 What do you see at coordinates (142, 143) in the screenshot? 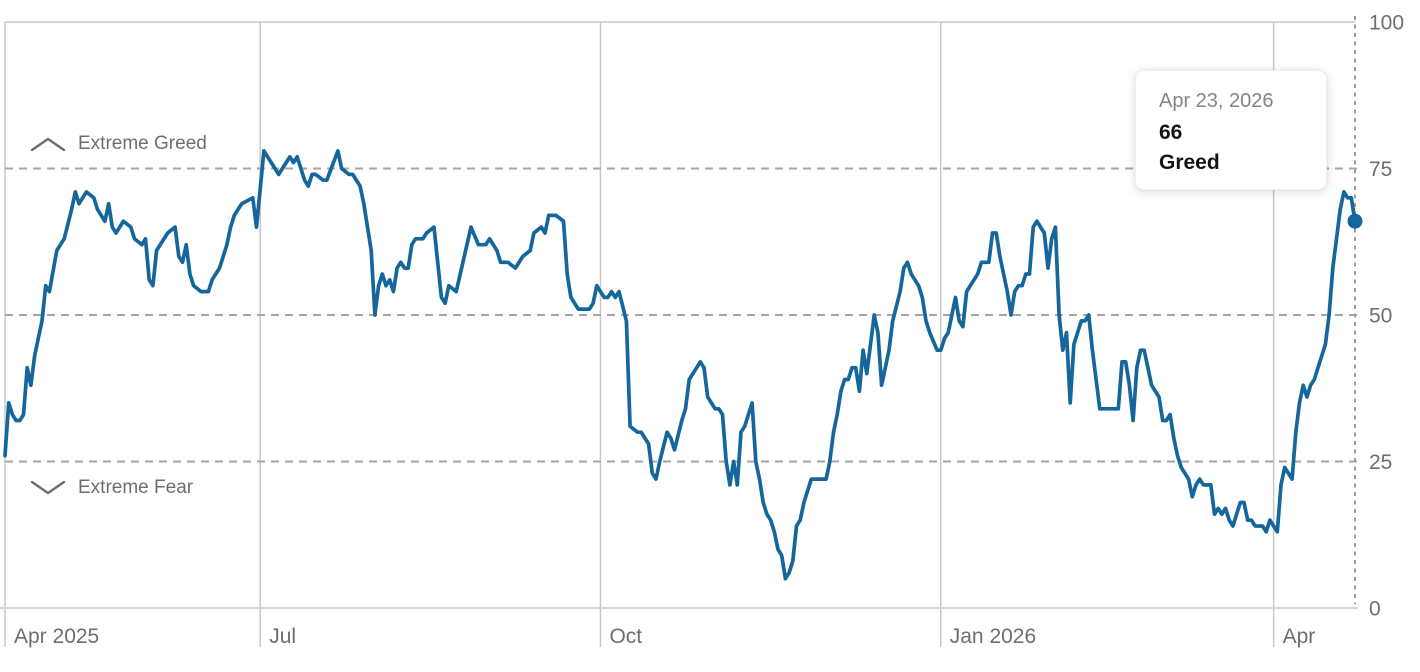
I see `extreme-greed-text: Extreme Greed` at bounding box center [142, 143].